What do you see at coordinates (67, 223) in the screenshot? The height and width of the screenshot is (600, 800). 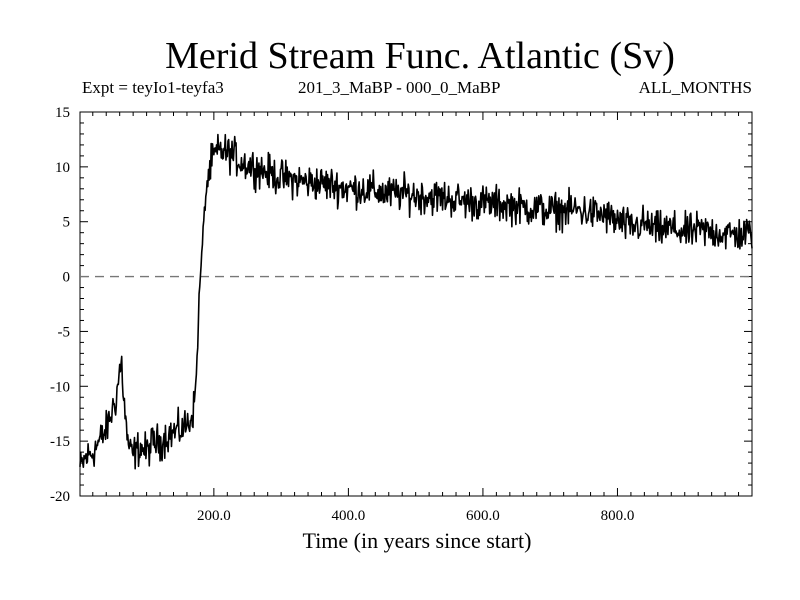 I see `y-tick-label: 5` at bounding box center [67, 223].